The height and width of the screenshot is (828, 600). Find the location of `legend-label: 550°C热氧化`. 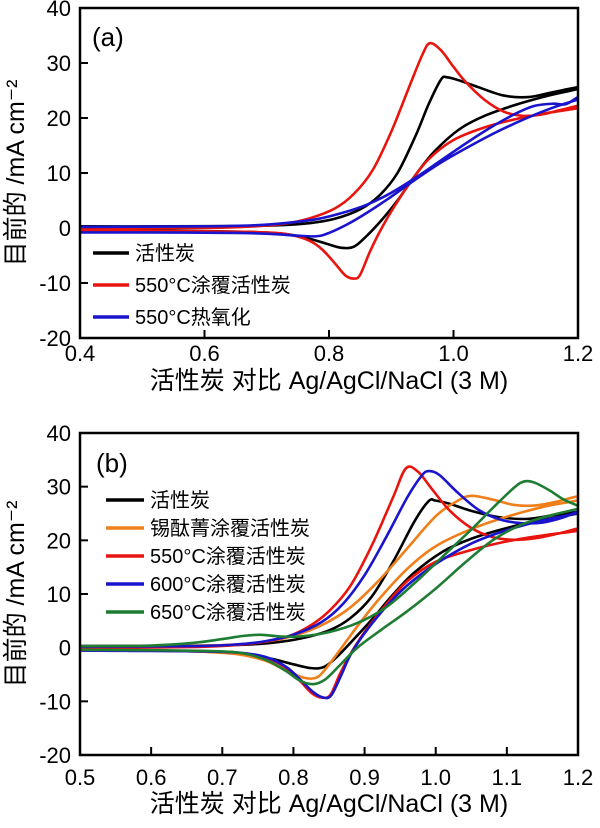

legend-label: 550°C热氧化 is located at coordinates (193, 317).